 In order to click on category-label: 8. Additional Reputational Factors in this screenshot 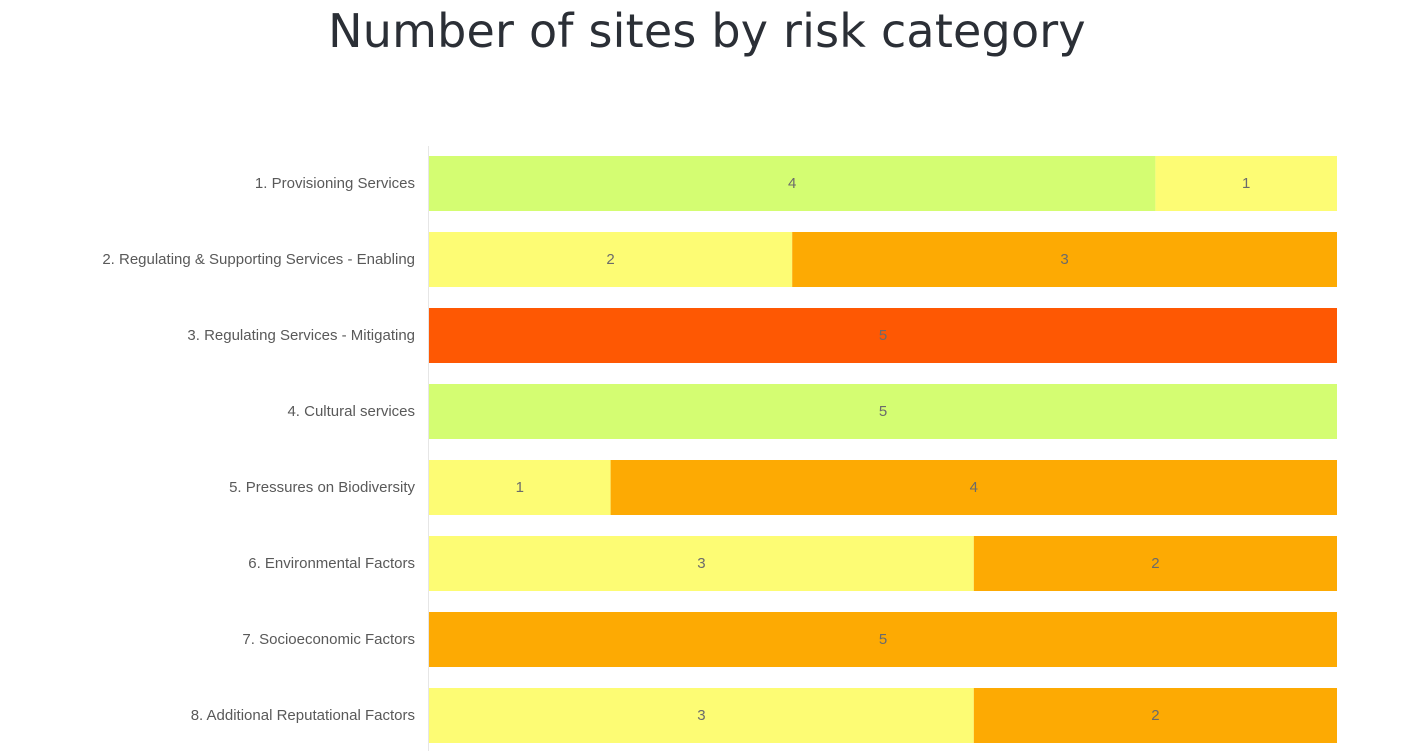, I will do `click(303, 715)`.